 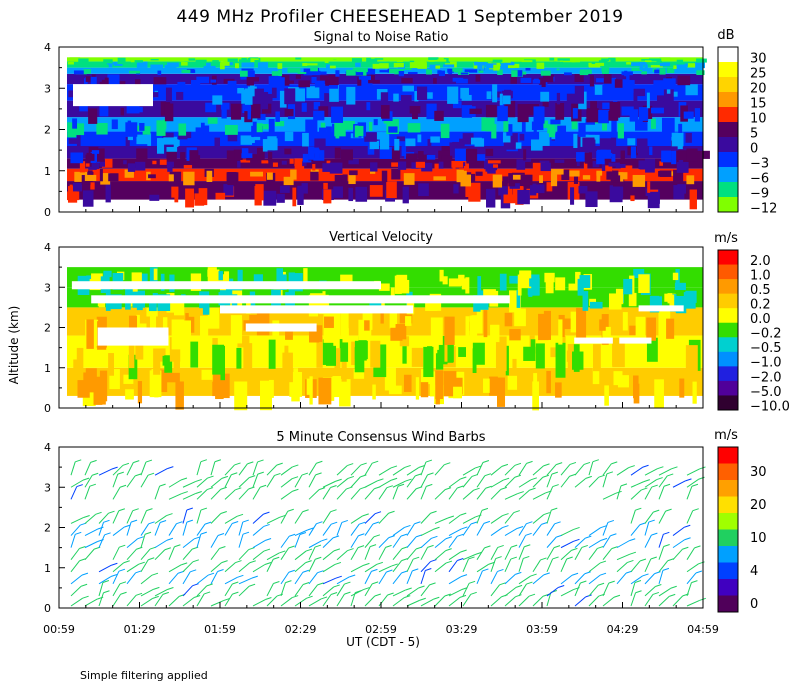 I want to click on x-tick-label: 02:29, so click(x=301, y=629).